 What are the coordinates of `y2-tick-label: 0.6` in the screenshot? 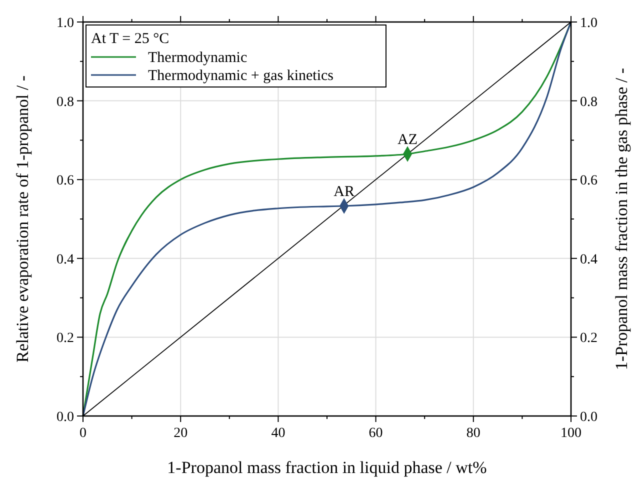 It's located at (589, 181).